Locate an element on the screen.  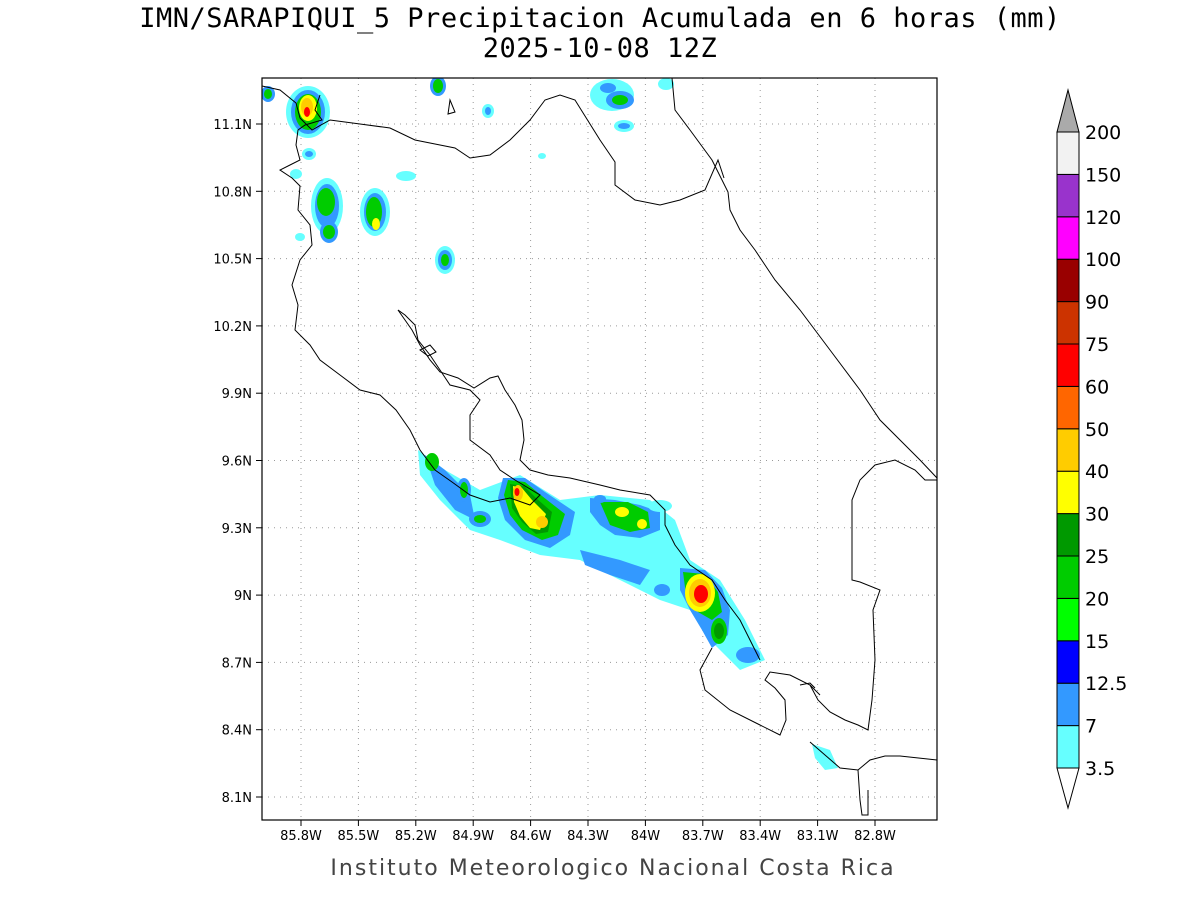
colorbar: 3.5 7 12.5 15 20 25 30 40 50 60 75 90 100 120 150 200 is located at coordinates (1091, 449).